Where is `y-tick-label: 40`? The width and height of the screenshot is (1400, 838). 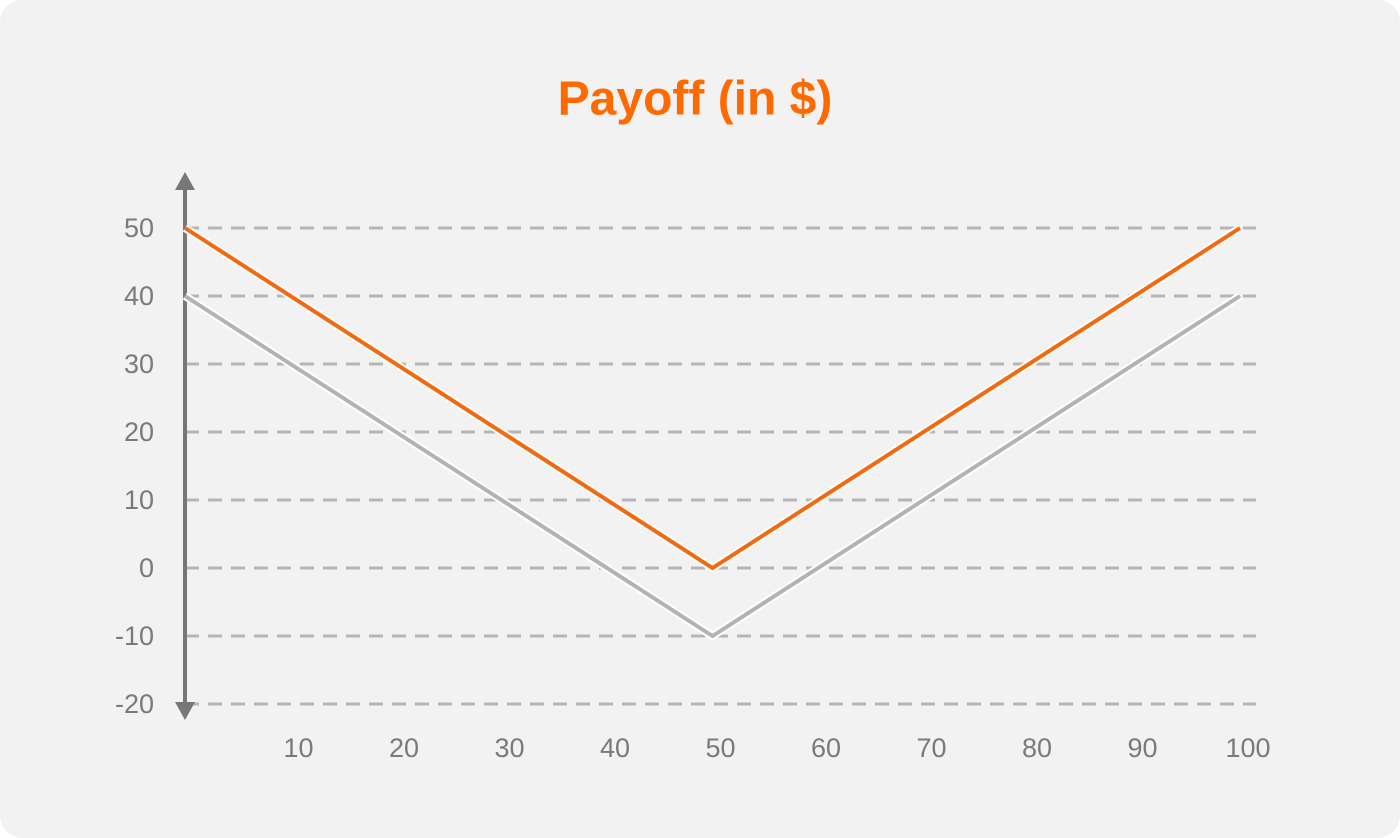
y-tick-label: 40 is located at coordinates (139, 296).